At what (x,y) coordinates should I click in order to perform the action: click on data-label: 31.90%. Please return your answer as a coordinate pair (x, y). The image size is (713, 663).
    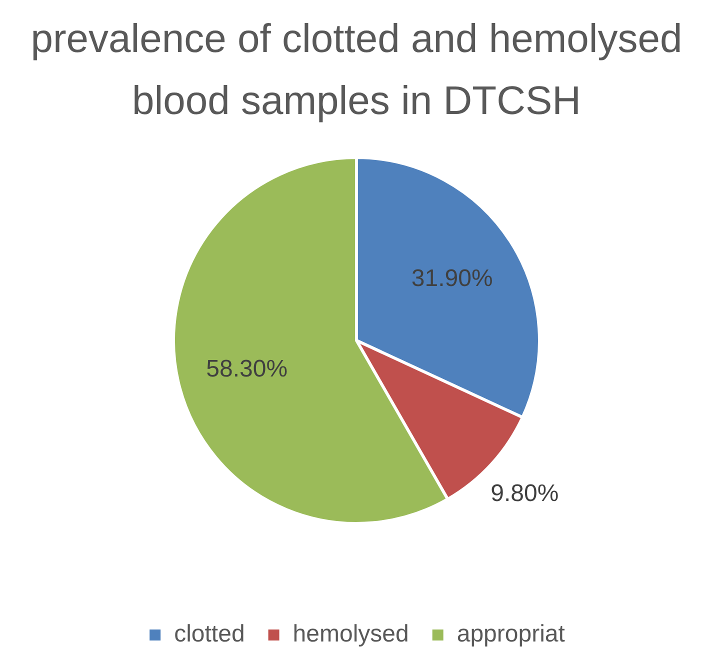
    Looking at the image, I should click on (452, 278).